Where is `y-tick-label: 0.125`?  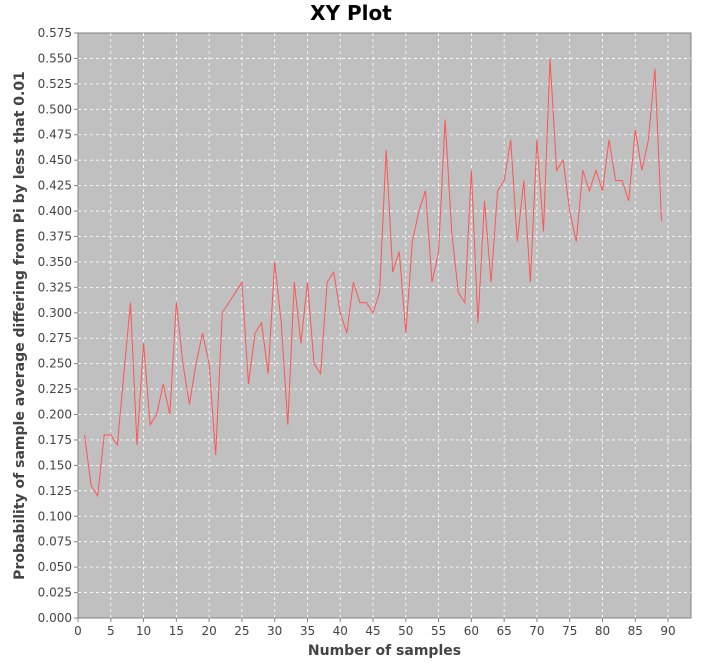
y-tick-label: 0.125 is located at coordinates (55, 491).